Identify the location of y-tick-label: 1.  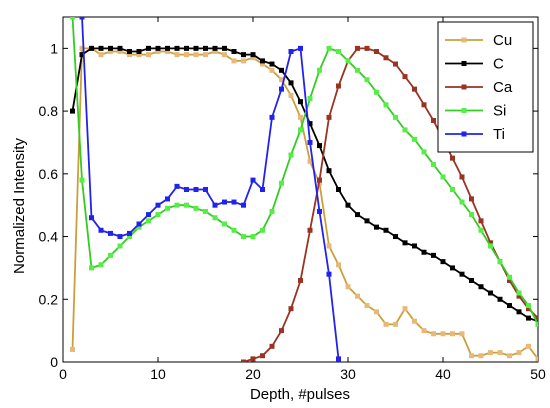
(54, 48).